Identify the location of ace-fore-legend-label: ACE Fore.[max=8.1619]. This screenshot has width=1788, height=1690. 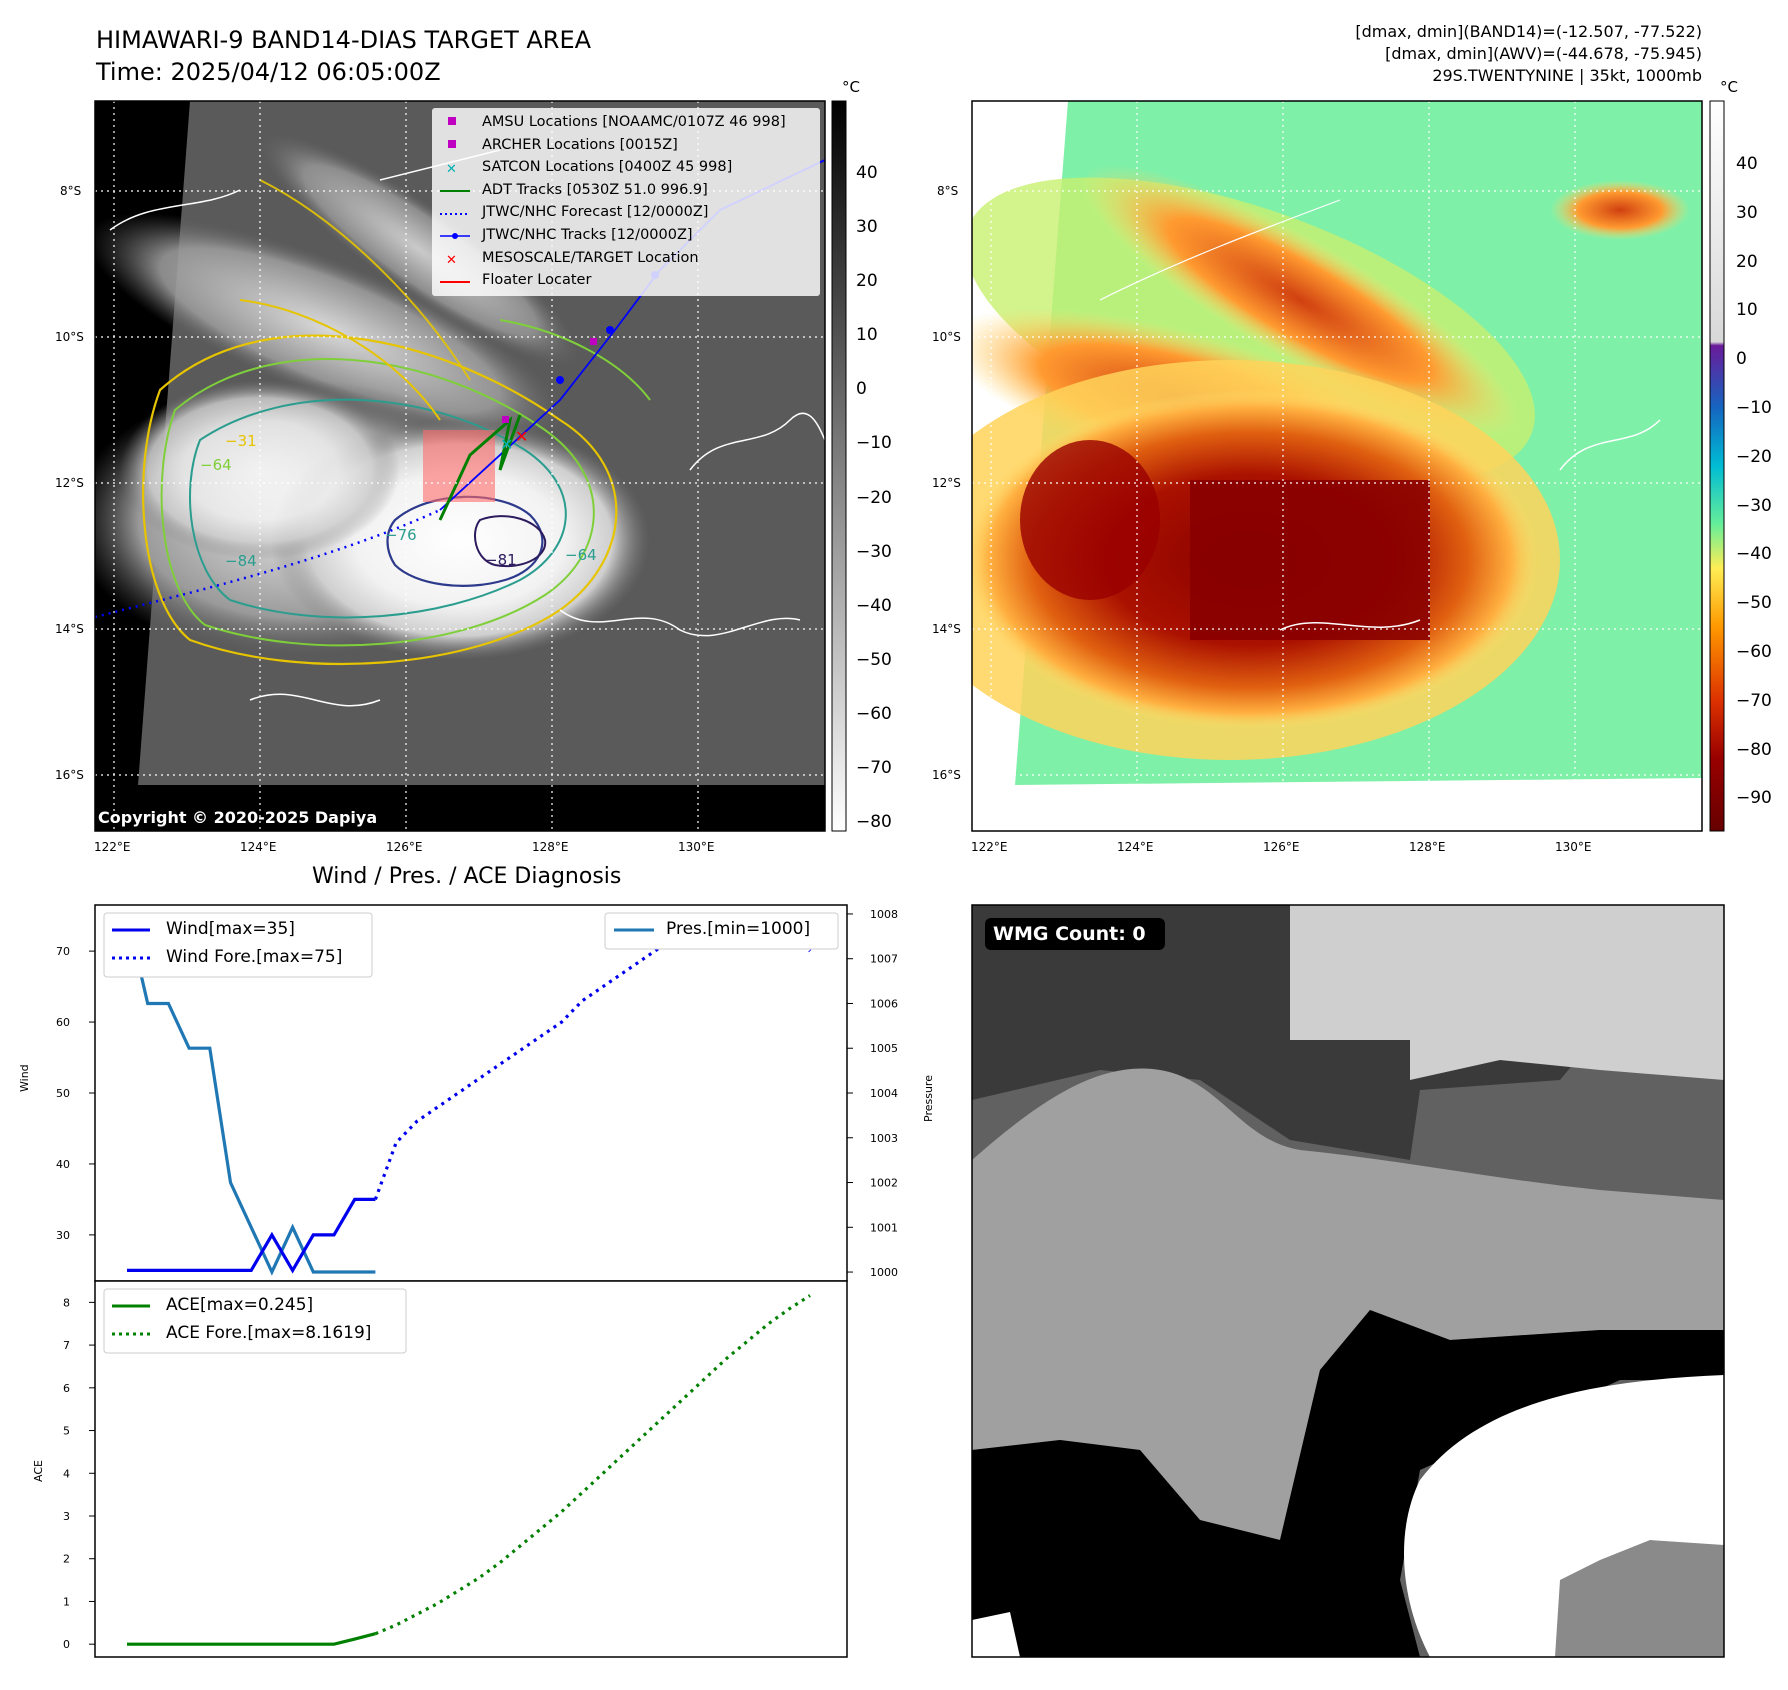
(269, 1333).